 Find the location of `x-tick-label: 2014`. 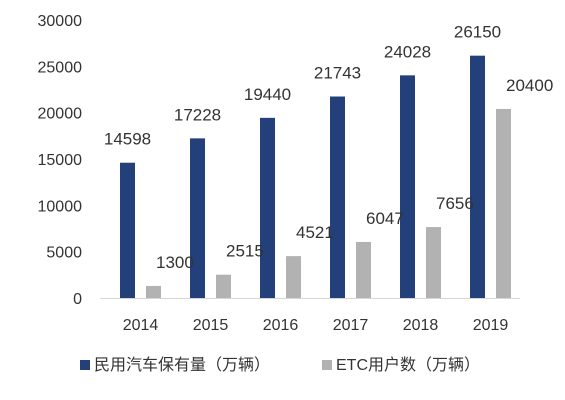

x-tick-label: 2014 is located at coordinates (141, 325).